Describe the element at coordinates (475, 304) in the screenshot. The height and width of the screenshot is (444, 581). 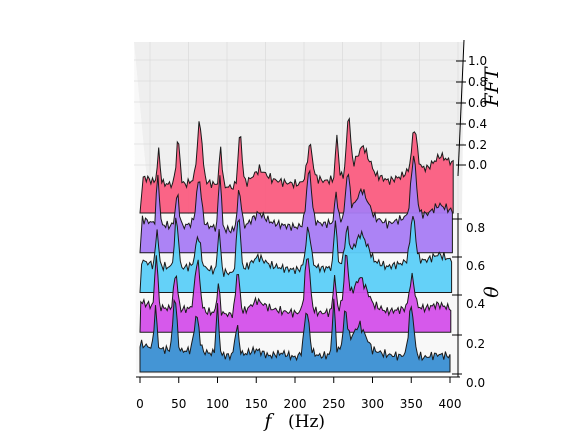
I see `y-tick-label: 0.4` at that location.